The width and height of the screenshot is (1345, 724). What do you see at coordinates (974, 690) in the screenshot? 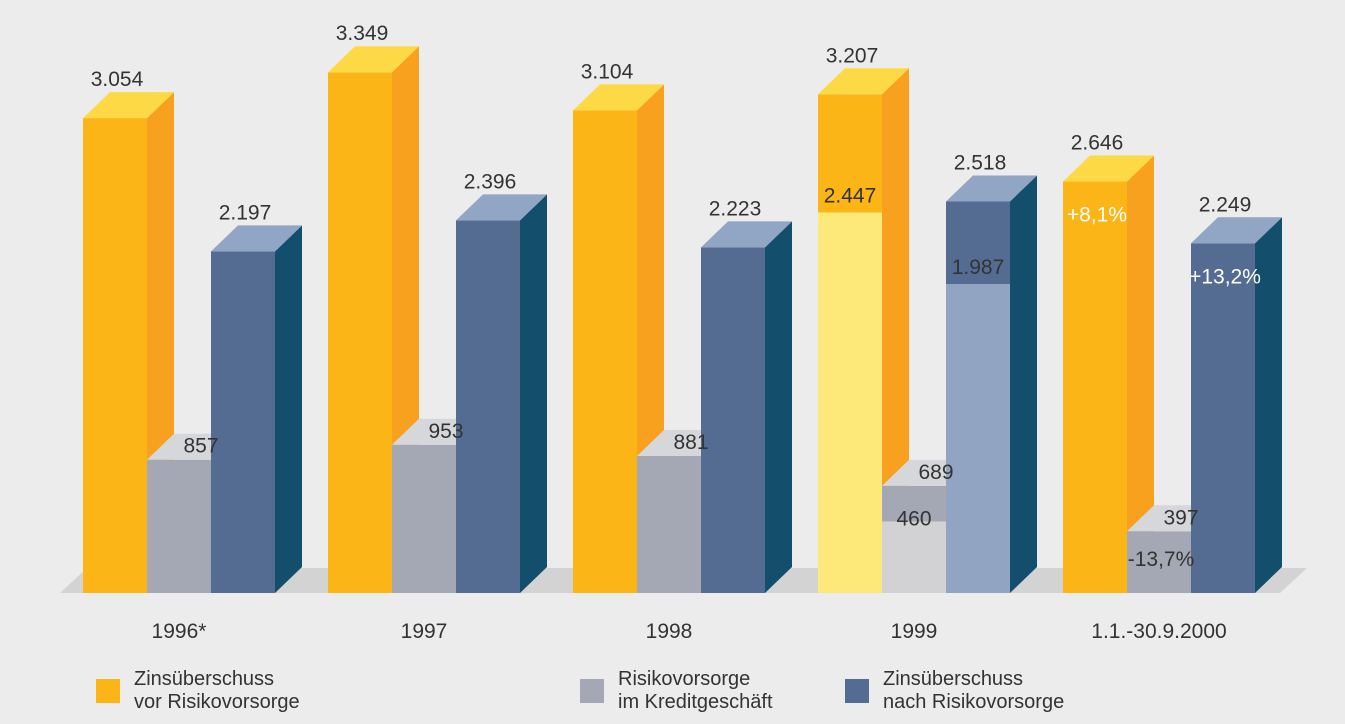
I see `legend-label: Zinsüberschuss nach Risikovorsorge` at bounding box center [974, 690].